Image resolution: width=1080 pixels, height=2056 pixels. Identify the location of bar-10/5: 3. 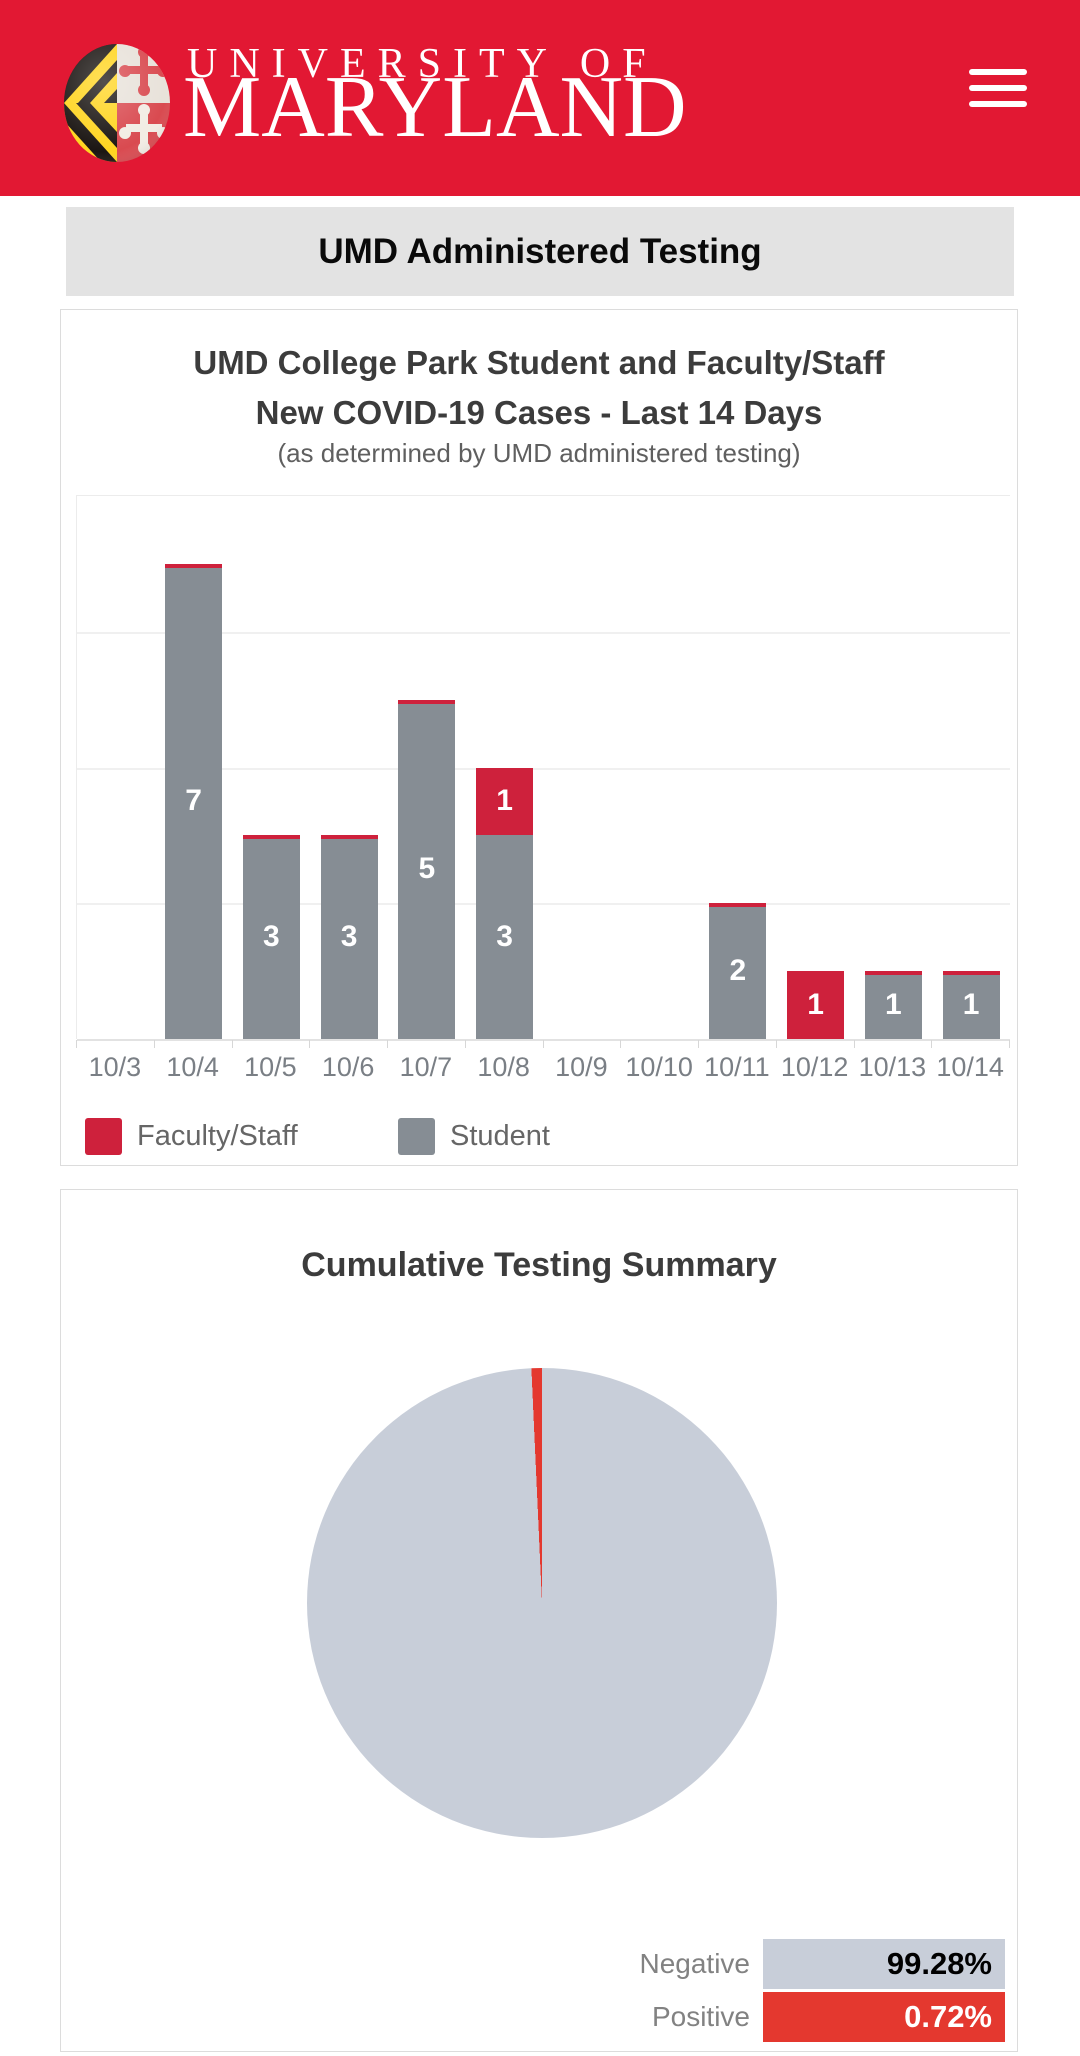
(271, 937).